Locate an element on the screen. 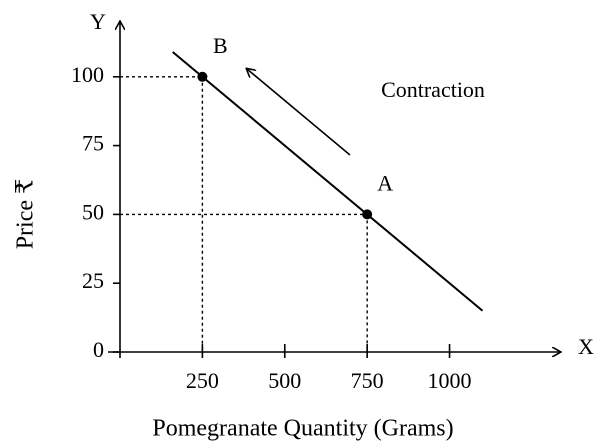  point-label: B is located at coordinates (220, 45).